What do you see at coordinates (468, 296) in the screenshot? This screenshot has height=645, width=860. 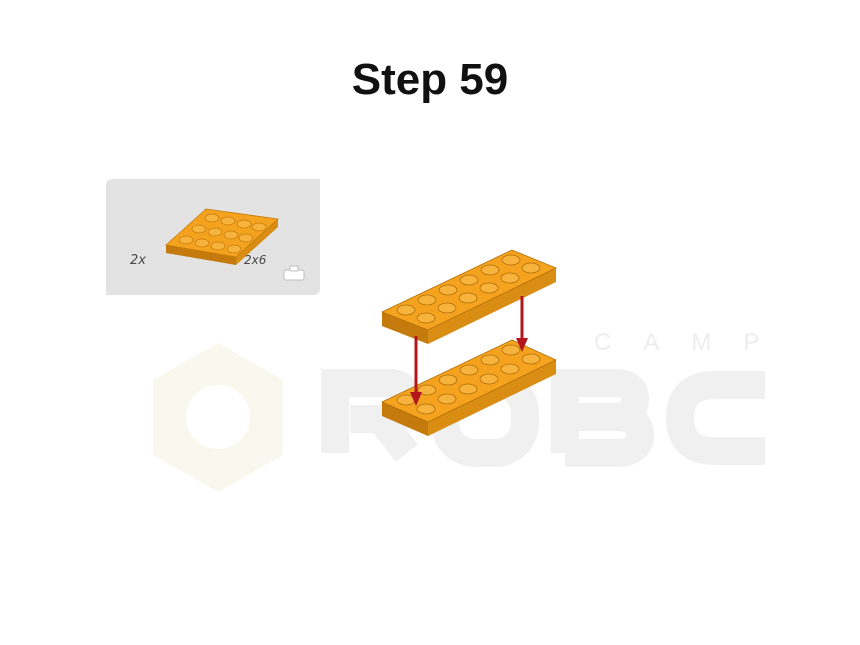 I see `upper-plate` at bounding box center [468, 296].